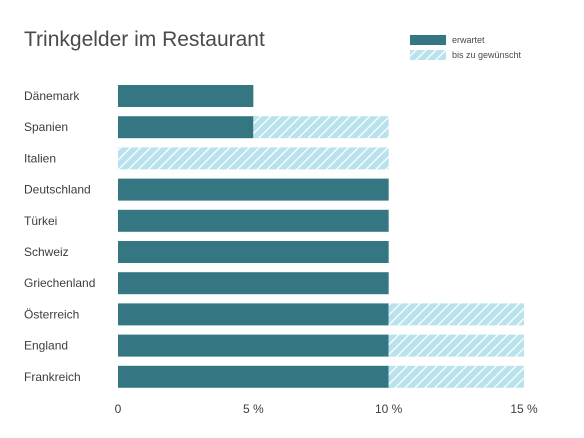 The height and width of the screenshot is (438, 584). I want to click on category-label-england: England, so click(46, 346).